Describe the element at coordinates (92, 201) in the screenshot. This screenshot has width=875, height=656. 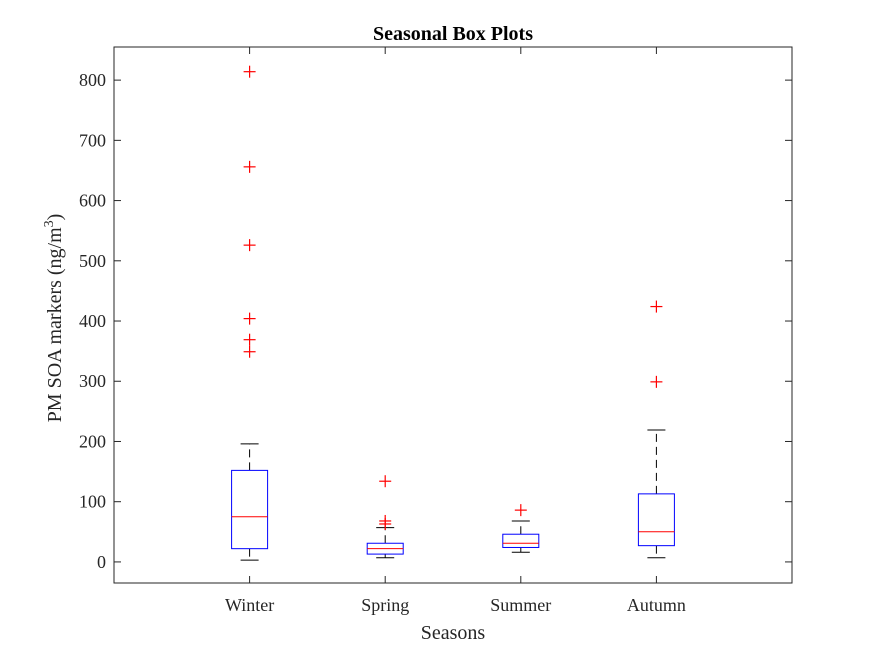
I see `y-tick-label: 600` at that location.